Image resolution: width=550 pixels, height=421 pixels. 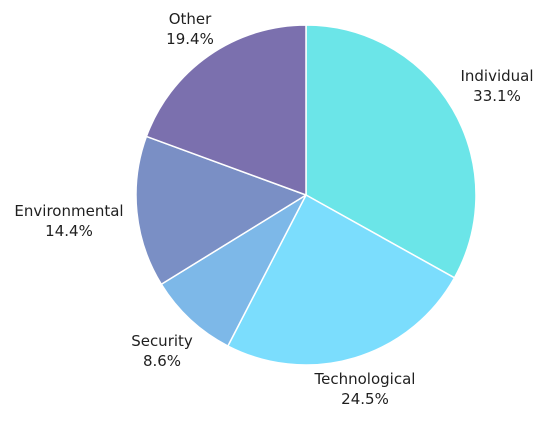 I want to click on slice-percent-other: 19.4%, so click(x=190, y=39).